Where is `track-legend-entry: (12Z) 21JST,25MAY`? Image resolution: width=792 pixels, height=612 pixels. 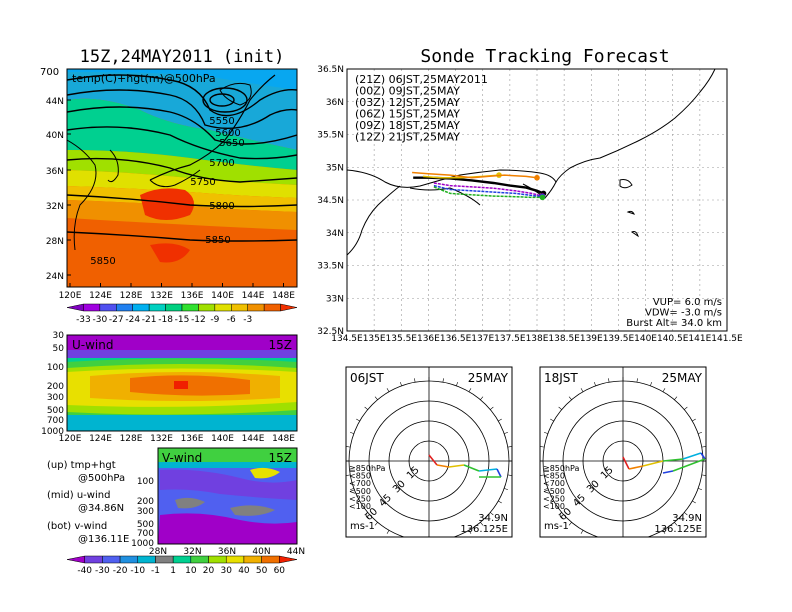 track-legend-entry: (12Z) 21JST,25MAY is located at coordinates (407, 137).